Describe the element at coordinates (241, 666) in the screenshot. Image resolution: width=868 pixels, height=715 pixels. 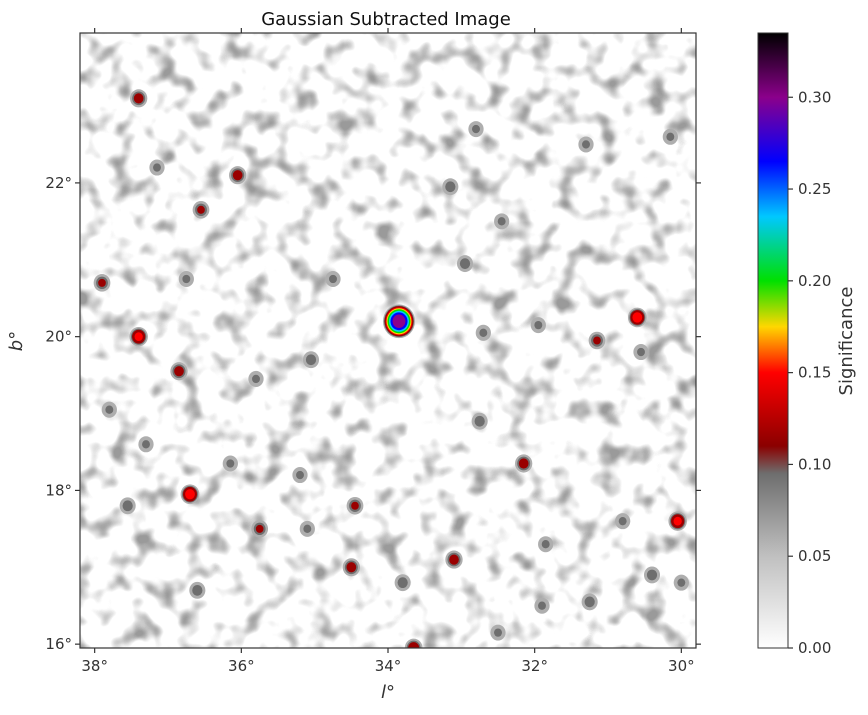
I see `x-tick-label-1: 36°` at that location.